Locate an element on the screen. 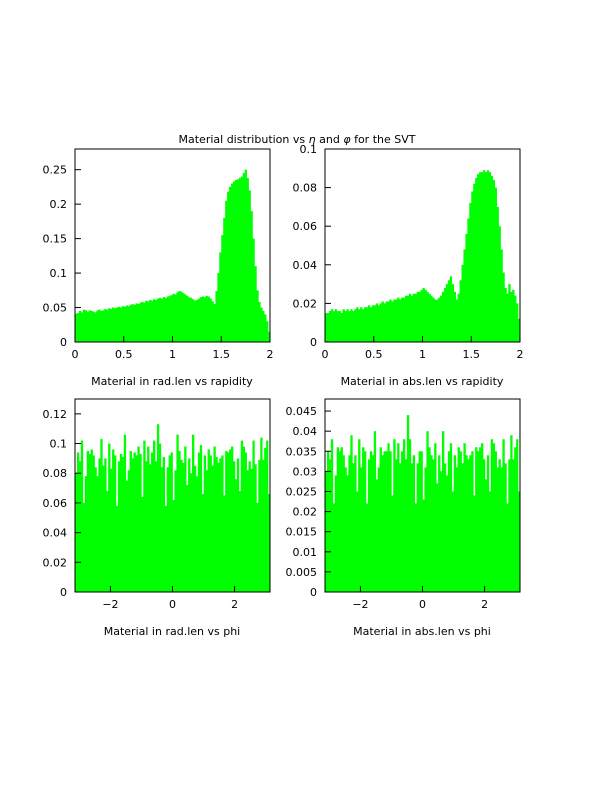 The height and width of the screenshot is (792, 612). y-tick-label: 0.035 is located at coordinates (302, 451).